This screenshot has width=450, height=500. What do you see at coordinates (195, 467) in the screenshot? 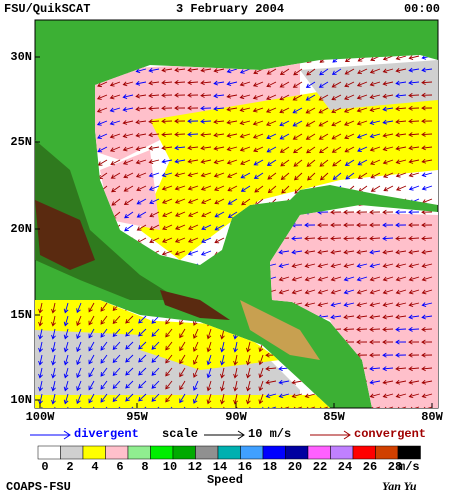
I see `colorbar-label: 12` at bounding box center [195, 467].